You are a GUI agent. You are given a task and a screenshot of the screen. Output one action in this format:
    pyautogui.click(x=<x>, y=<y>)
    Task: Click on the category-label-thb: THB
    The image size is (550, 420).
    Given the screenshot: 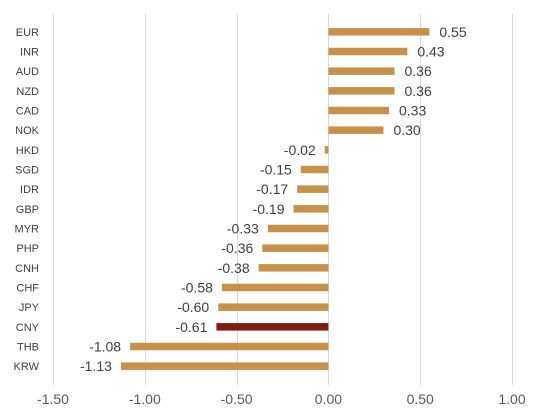 What is the action you would take?
    pyautogui.click(x=28, y=348)
    